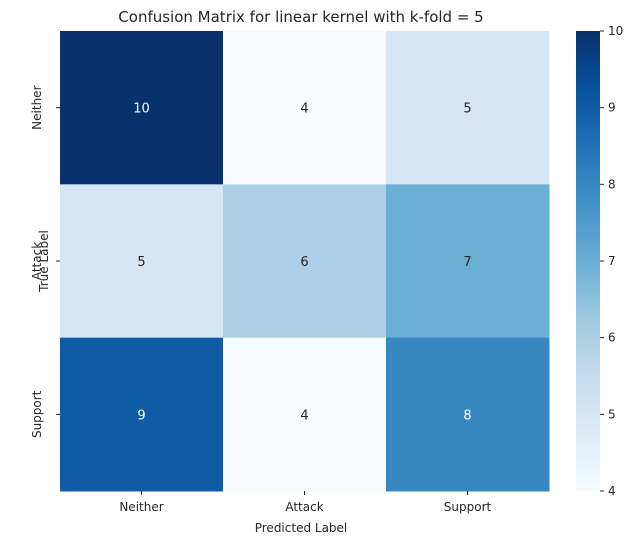 The width and height of the screenshot is (638, 542). What do you see at coordinates (37, 261) in the screenshot?
I see `y-tick-label: Attack` at bounding box center [37, 261].